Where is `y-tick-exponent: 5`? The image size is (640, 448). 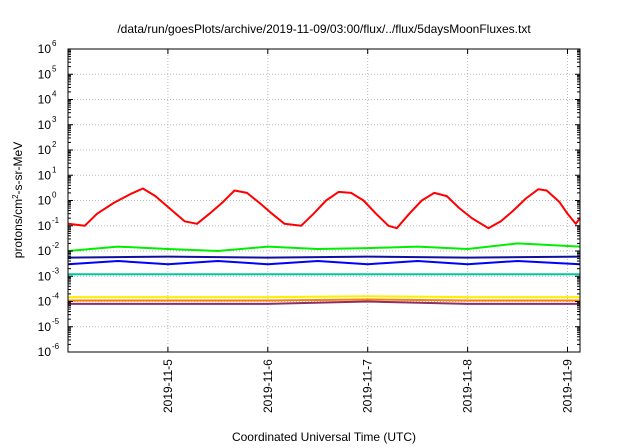 y-tick-exponent: 5 is located at coordinates (54, 68).